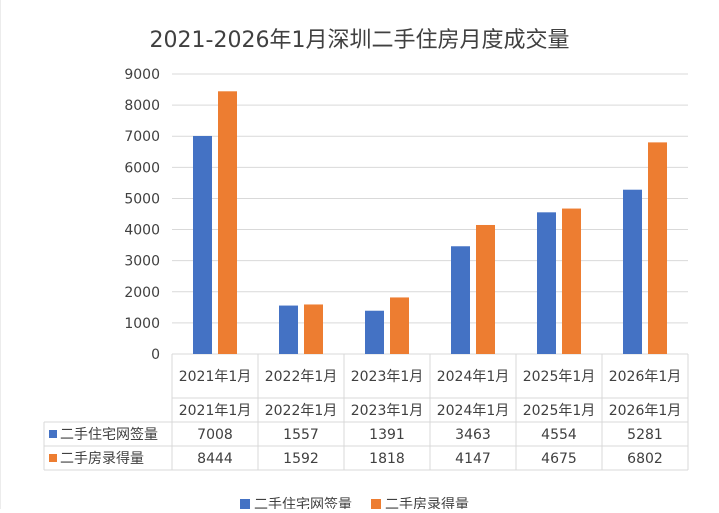  Describe the element at coordinates (473, 411) in the screenshot. I see `table-header-cell: 2024年1月` at that location.